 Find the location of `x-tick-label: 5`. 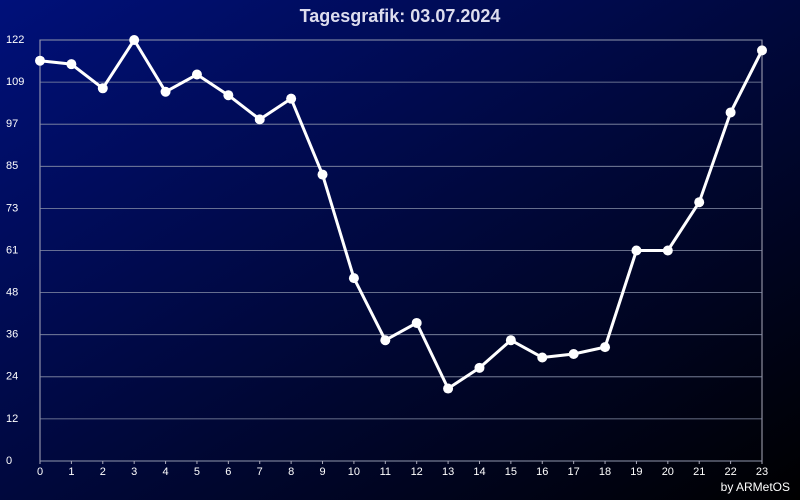

x-tick-label: 5 is located at coordinates (197, 472).